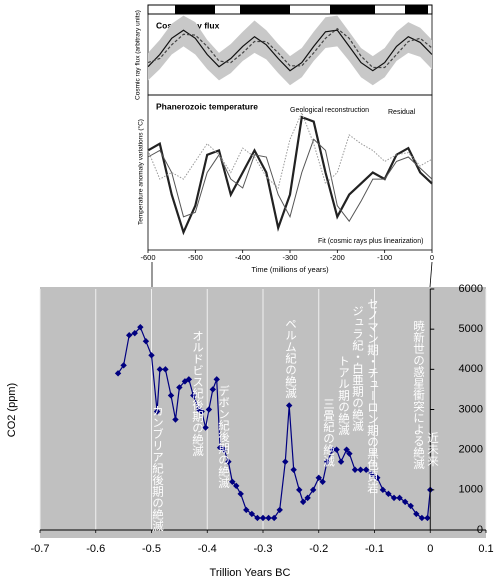 Image resolution: width=500 pixels, height=583 pixels. I want to click on series-label: Geological reconstruction, so click(329, 110).